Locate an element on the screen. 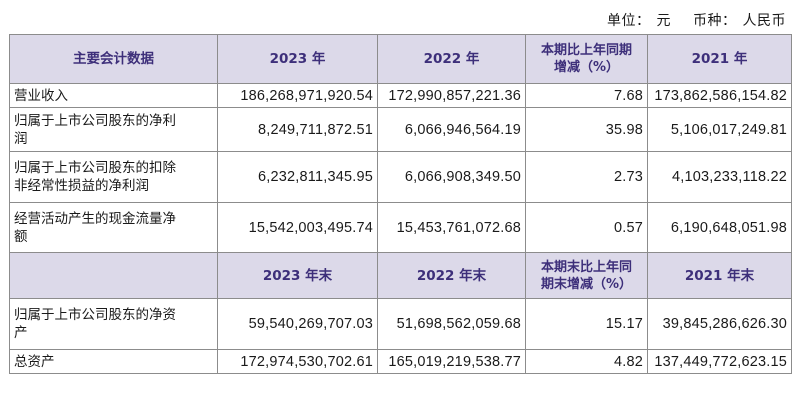 This screenshot has width=800, height=410. header-change: 本期比上年同期 增减（%） is located at coordinates (586, 59).